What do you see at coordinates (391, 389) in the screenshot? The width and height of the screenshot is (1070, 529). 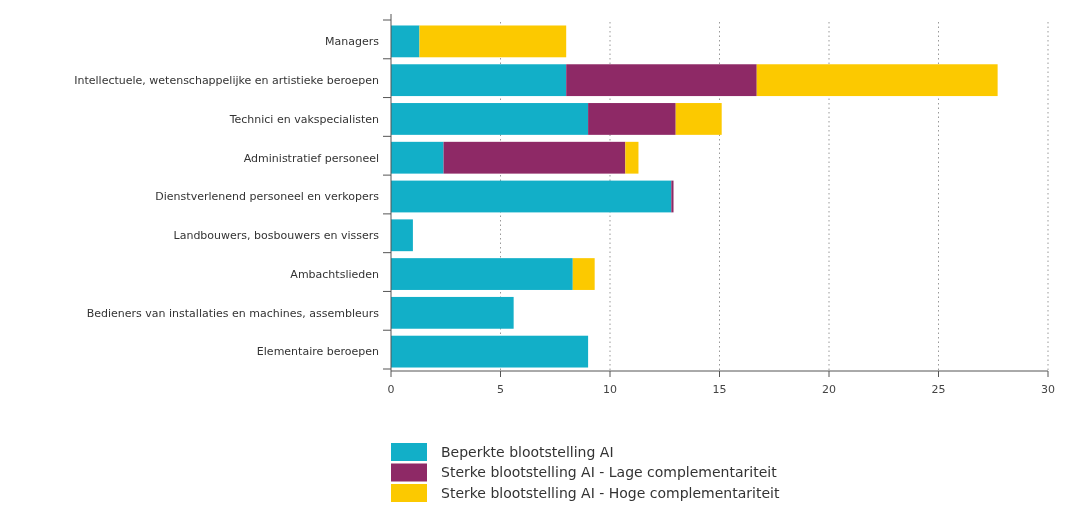 I see `x-tick-label: 0` at bounding box center [391, 389].